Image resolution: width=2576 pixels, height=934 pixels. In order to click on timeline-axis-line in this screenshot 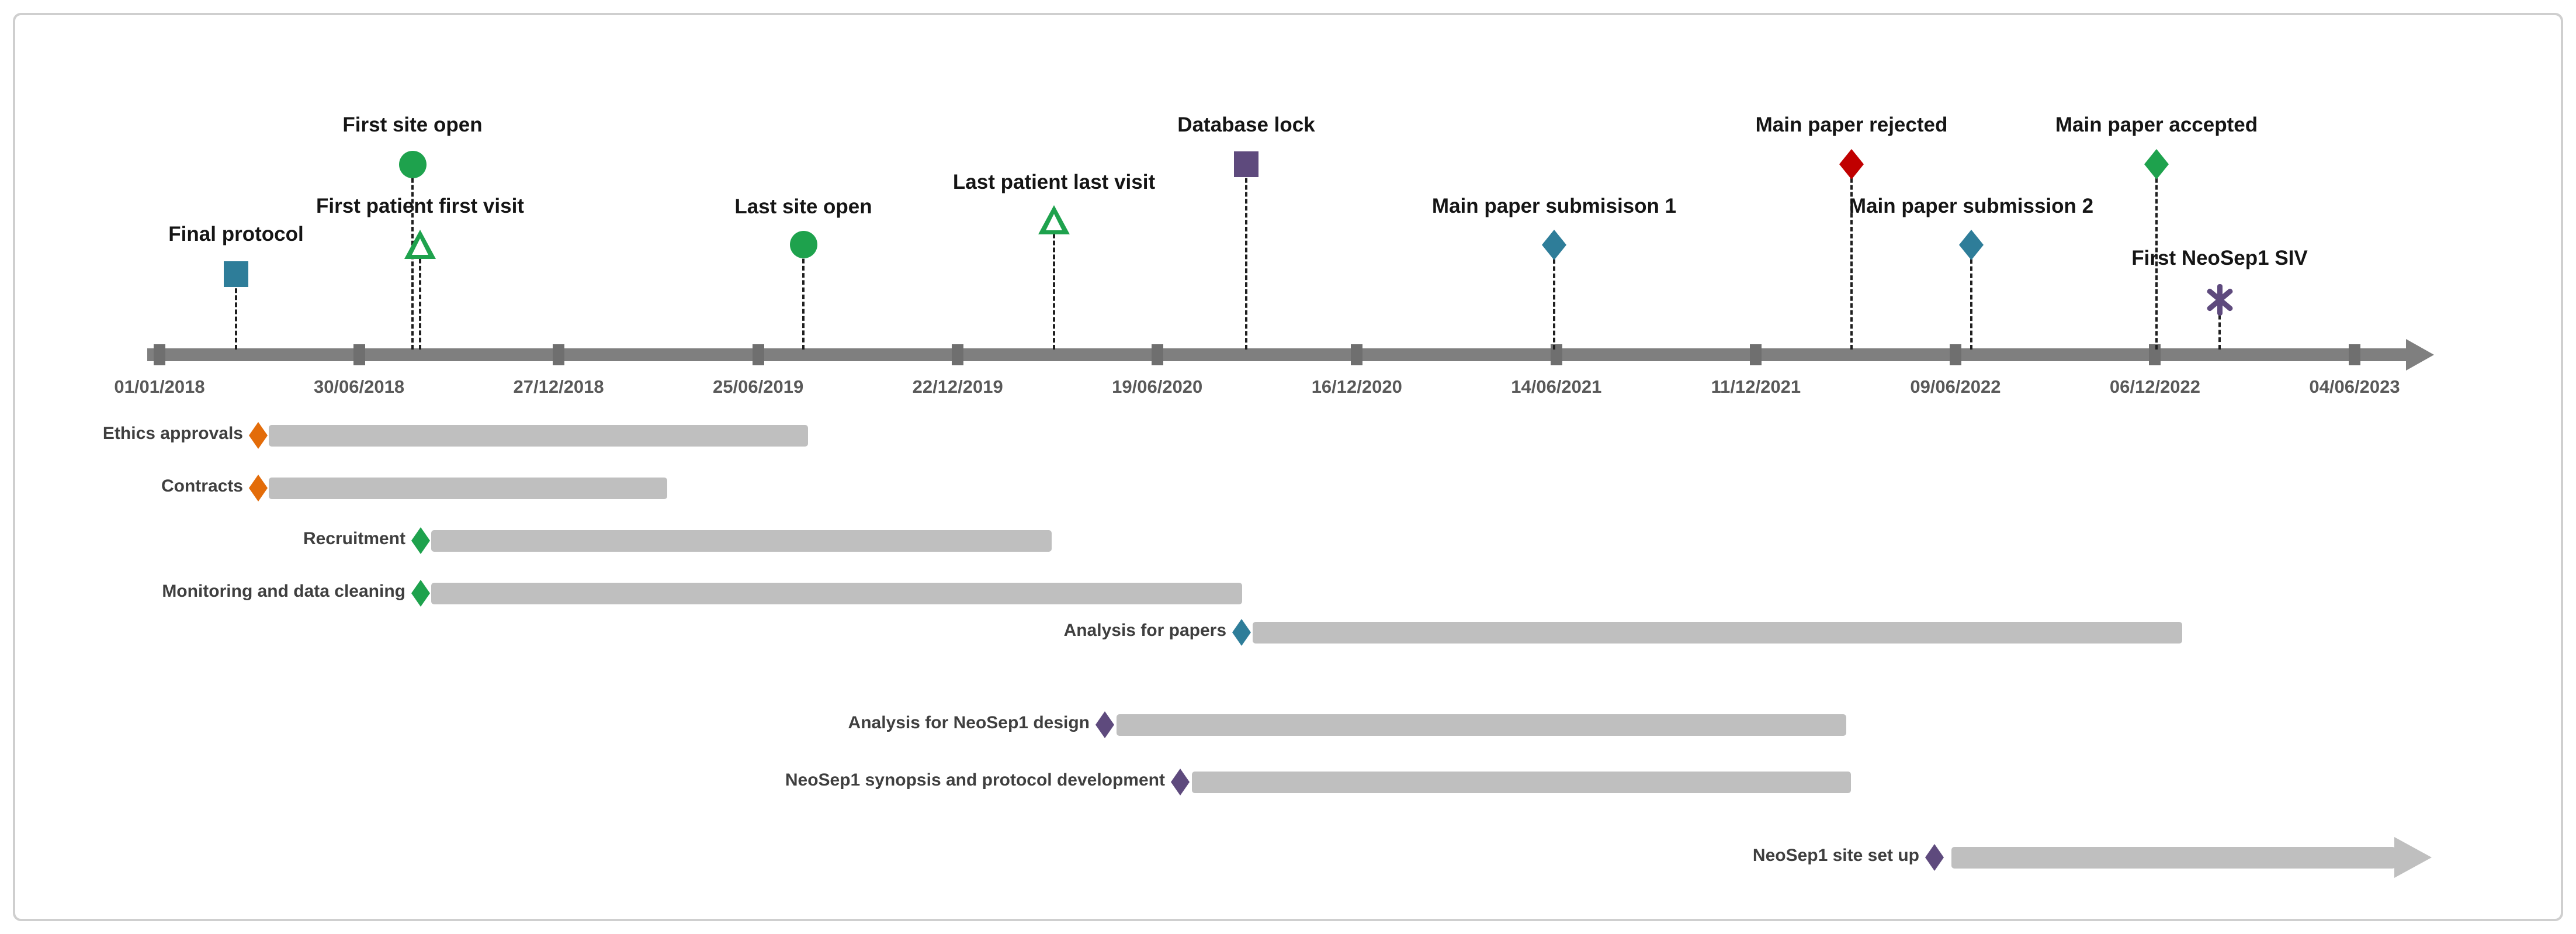, I will do `click(1276, 355)`.